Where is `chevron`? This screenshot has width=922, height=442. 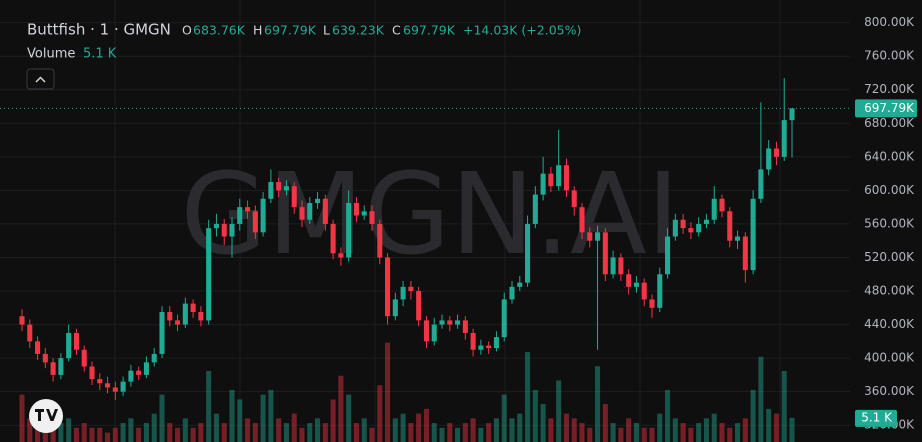
chevron is located at coordinates (40, 79).